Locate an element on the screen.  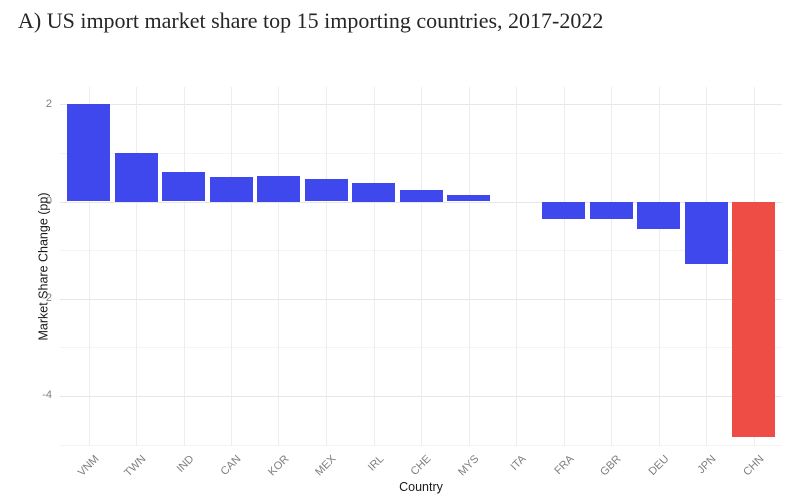
x-tick-label: VNM is located at coordinates (88, 466).